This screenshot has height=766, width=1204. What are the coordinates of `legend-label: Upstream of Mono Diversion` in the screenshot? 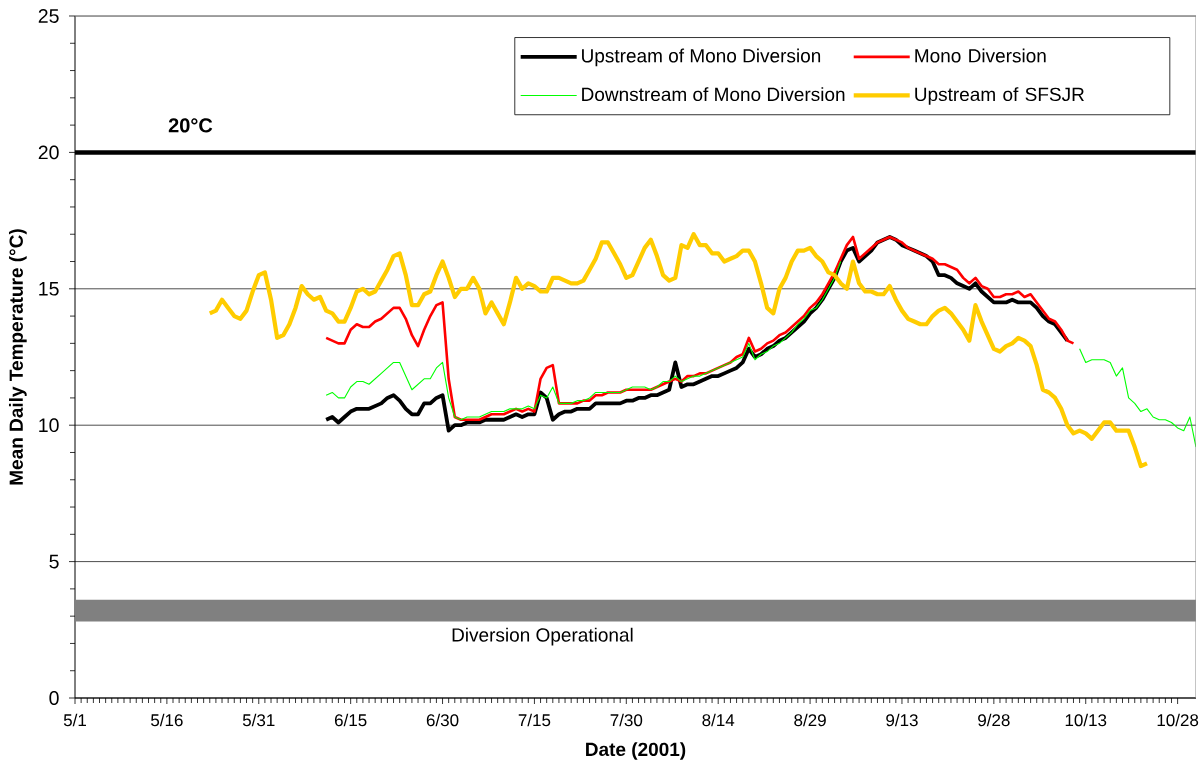 It's located at (701, 57).